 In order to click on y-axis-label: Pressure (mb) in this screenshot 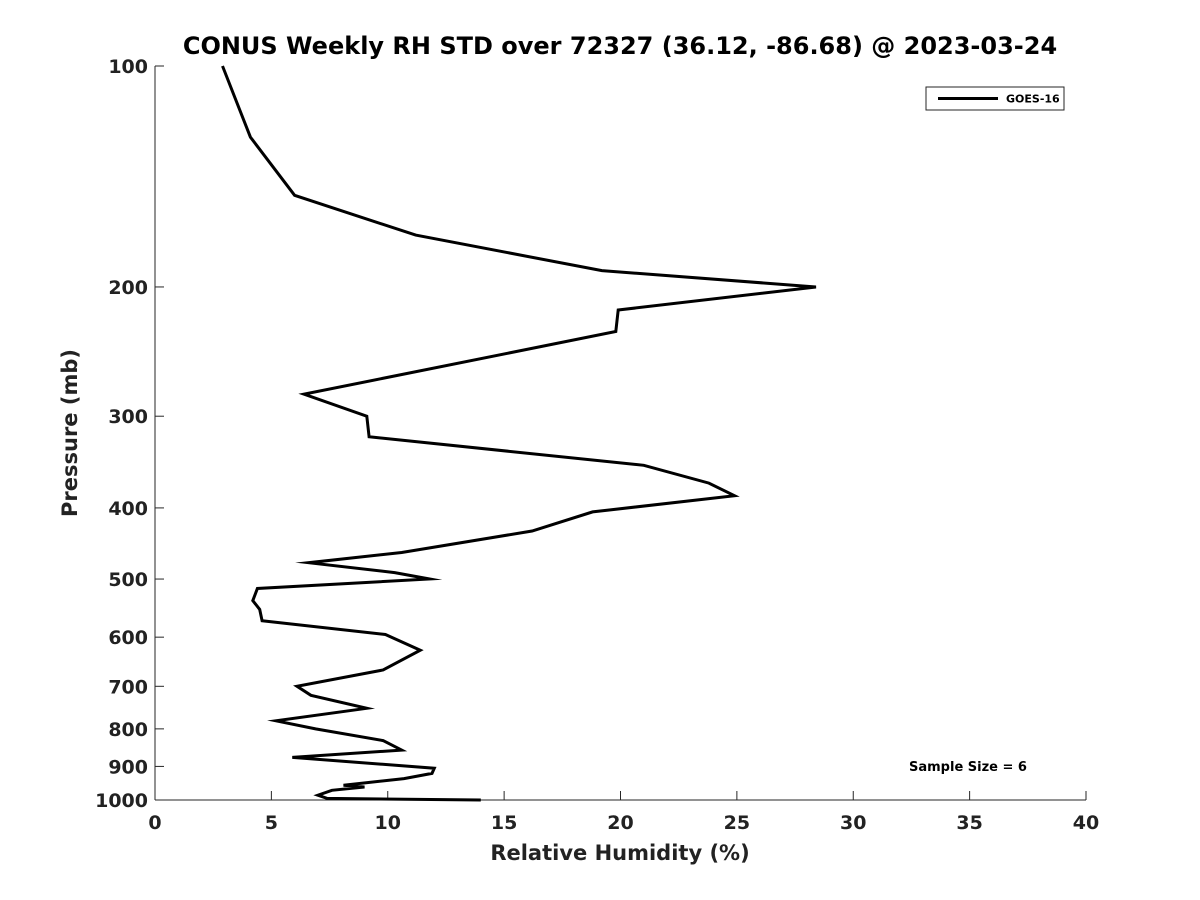, I will do `click(70, 433)`.